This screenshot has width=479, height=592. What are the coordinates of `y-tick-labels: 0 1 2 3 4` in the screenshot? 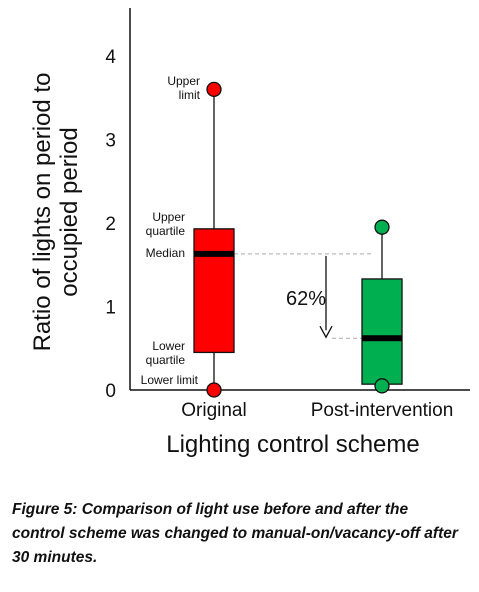 It's located at (110, 224).